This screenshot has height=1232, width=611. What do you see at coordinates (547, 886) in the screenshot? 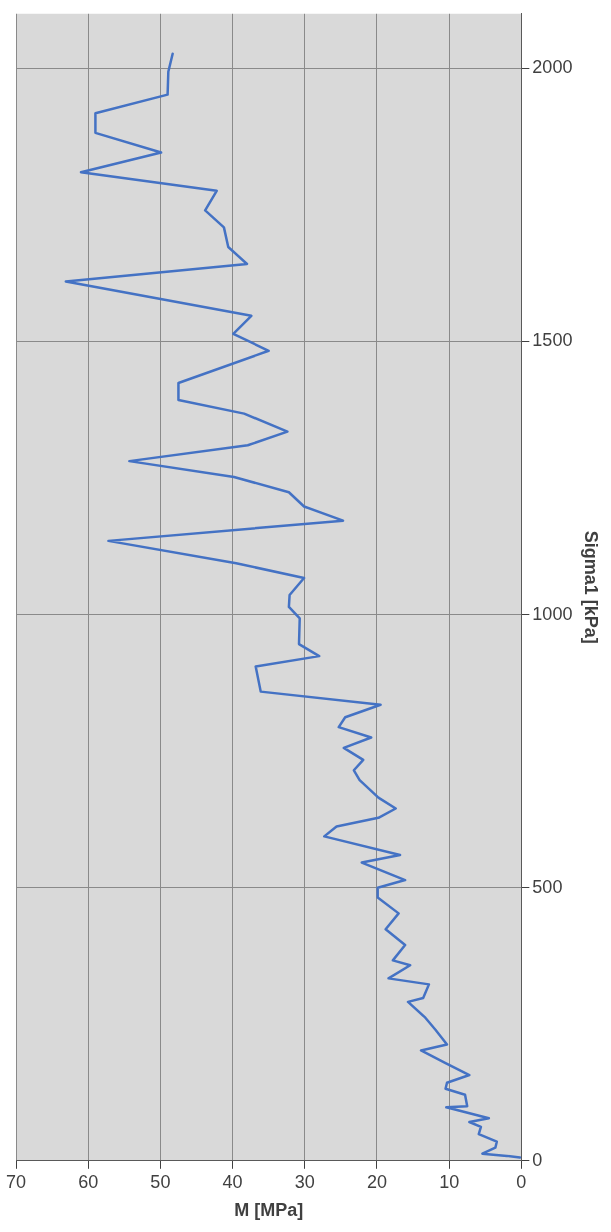
I see `y-tick-label: 500` at bounding box center [547, 886].